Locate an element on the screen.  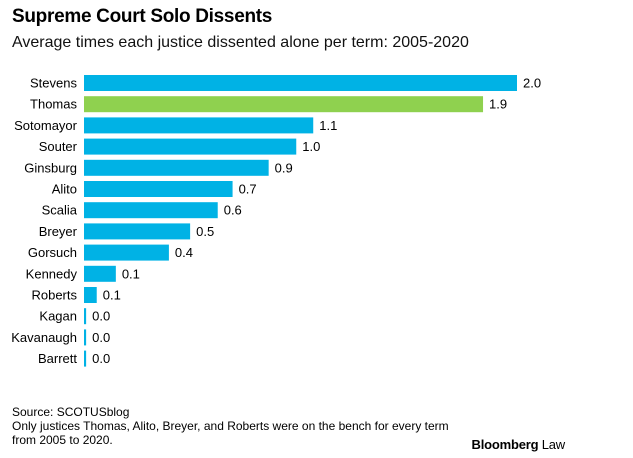
bar-stevens is located at coordinates (300, 83).